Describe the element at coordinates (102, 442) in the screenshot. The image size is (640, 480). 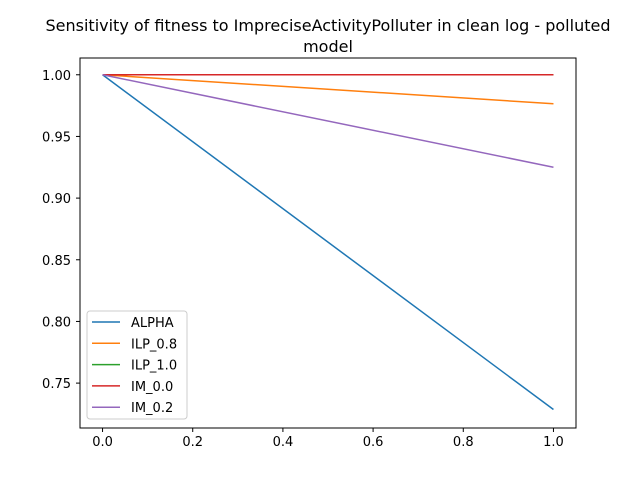
I see `x-tick-label: 0.0` at that location.